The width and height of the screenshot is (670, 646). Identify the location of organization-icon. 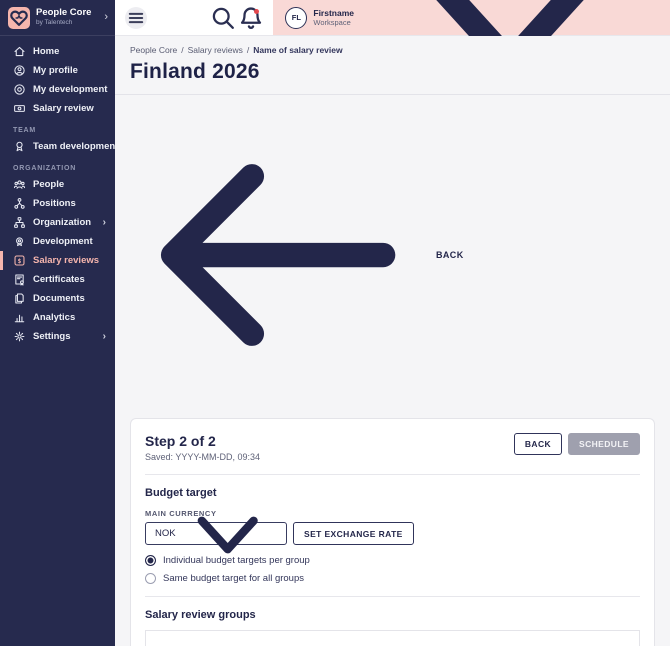
(19, 222).